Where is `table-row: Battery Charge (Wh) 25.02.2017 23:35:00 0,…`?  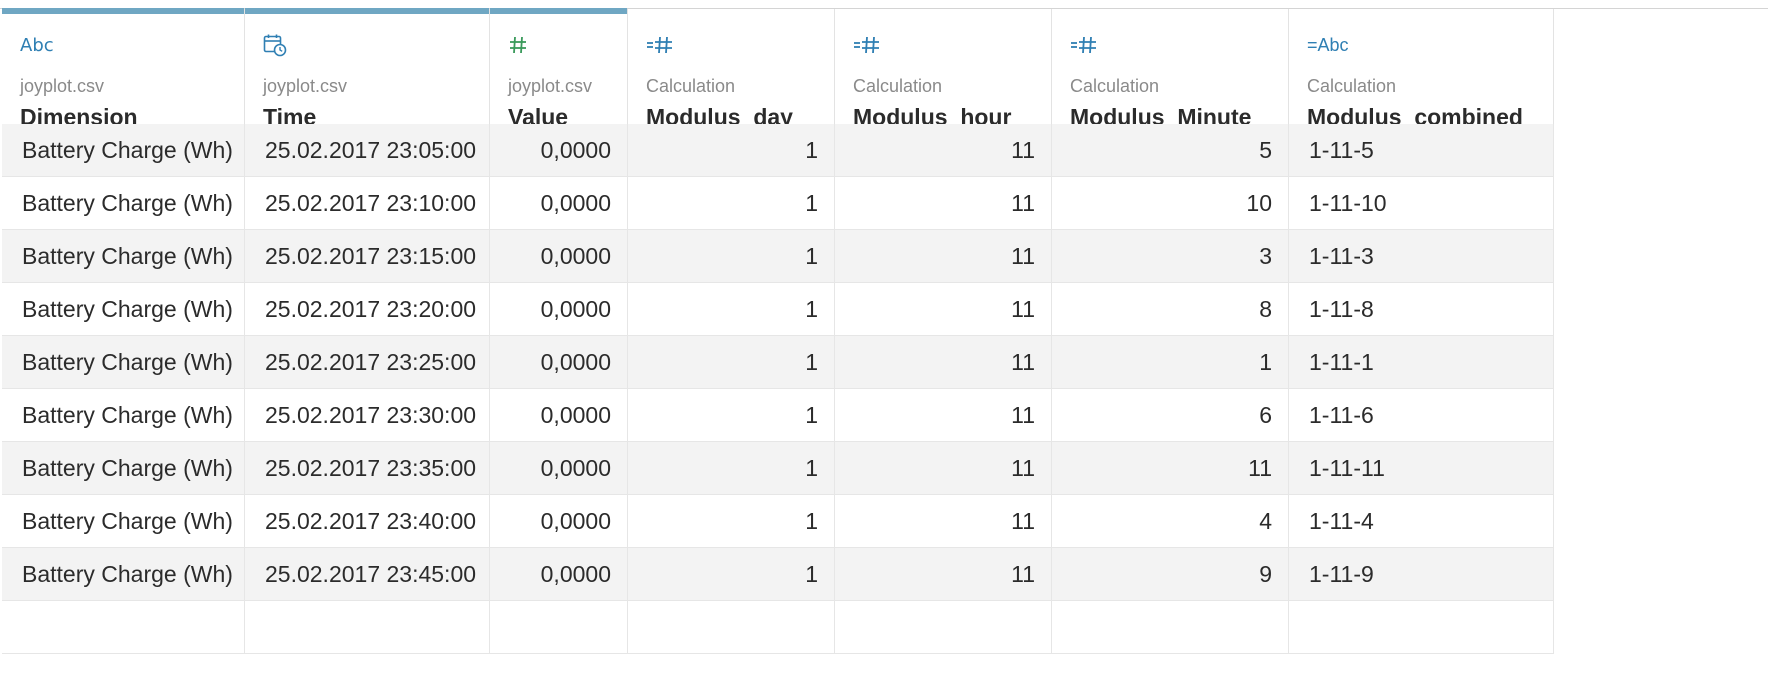
table-row: Battery Charge (Wh) 25.02.2017 23:35:00 0,… is located at coordinates (885, 468).